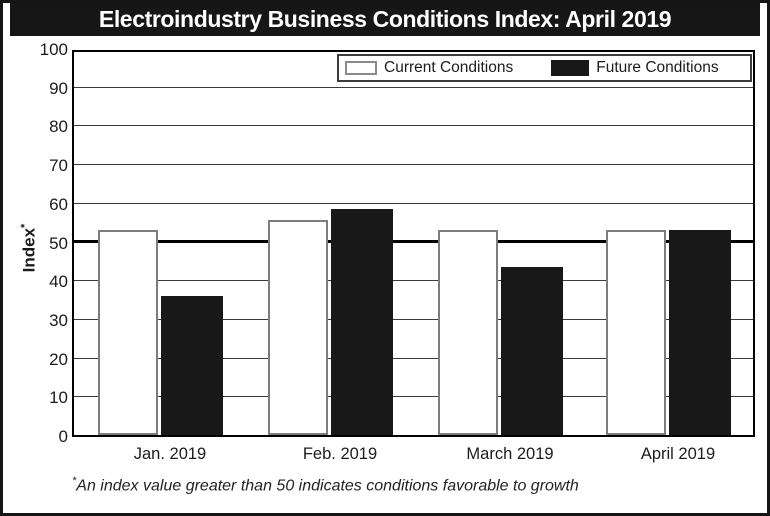 This screenshot has width=770, height=516. What do you see at coordinates (544, 68) in the screenshot?
I see `legend: Current Conditions Future Conditions` at bounding box center [544, 68].